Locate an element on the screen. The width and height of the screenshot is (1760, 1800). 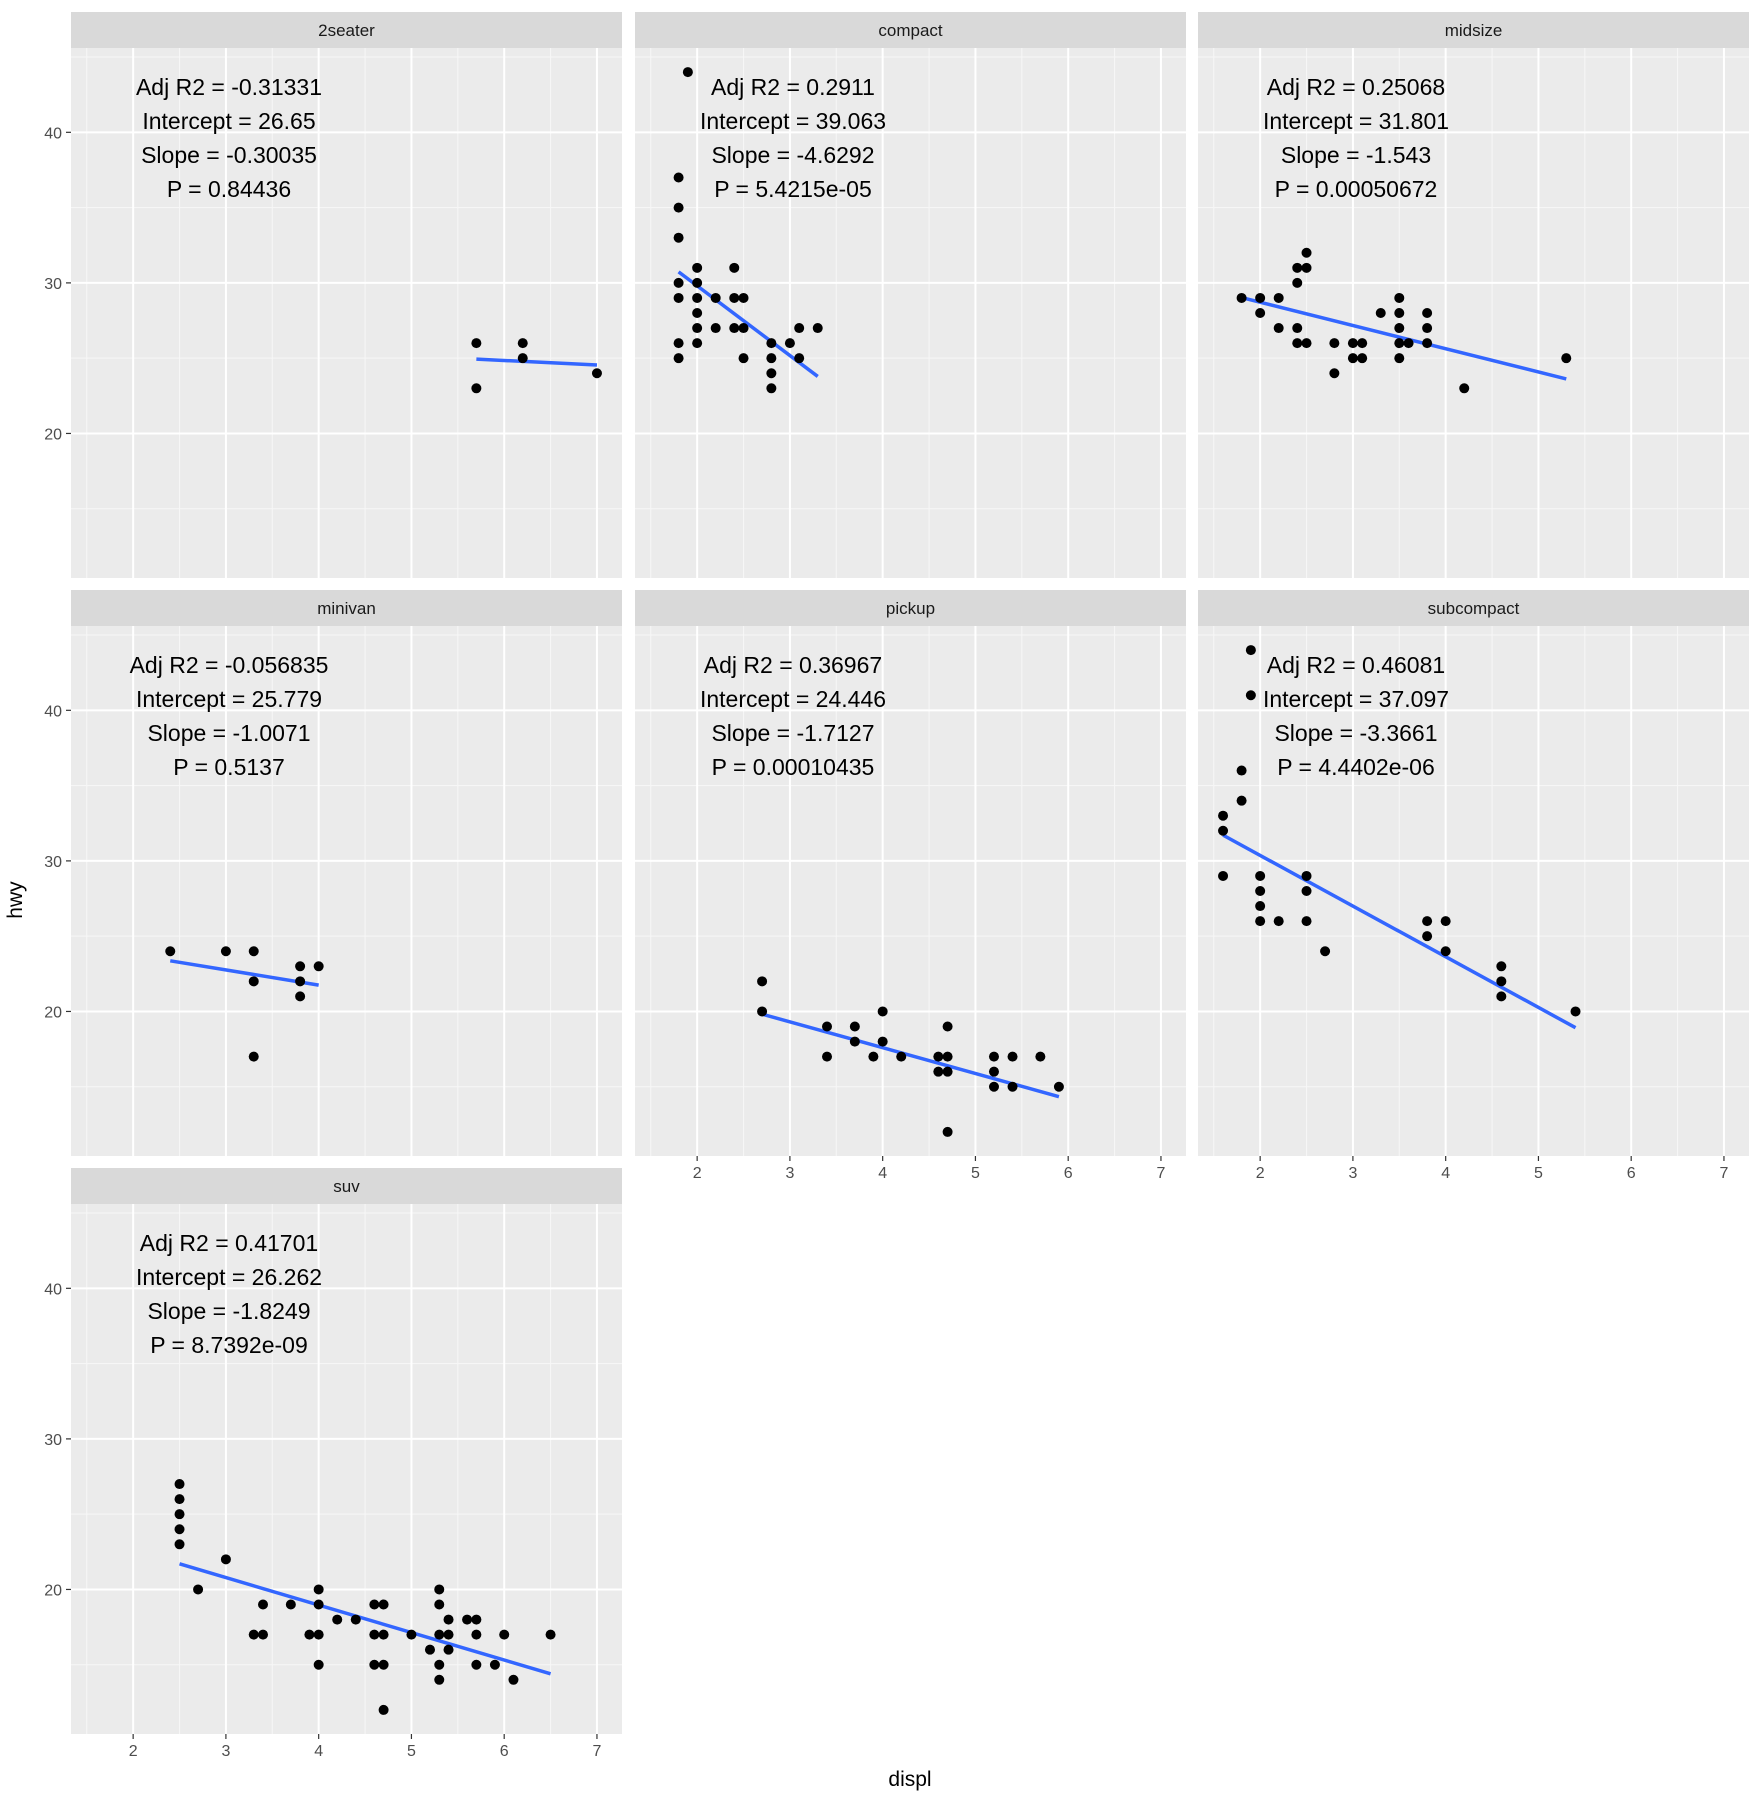
y-tick-label: 40 is located at coordinates (53, 711).